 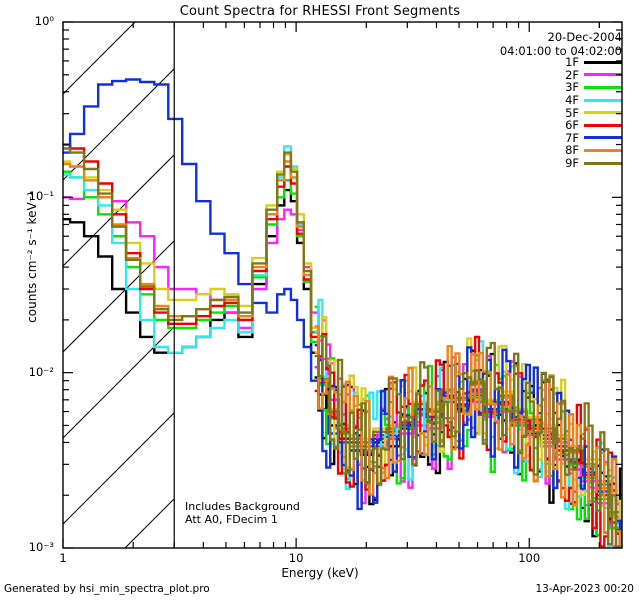 I want to click on legend: 1F 2F 3F 4F 5F 6F 7F 8F 9F, so click(x=593, y=113).